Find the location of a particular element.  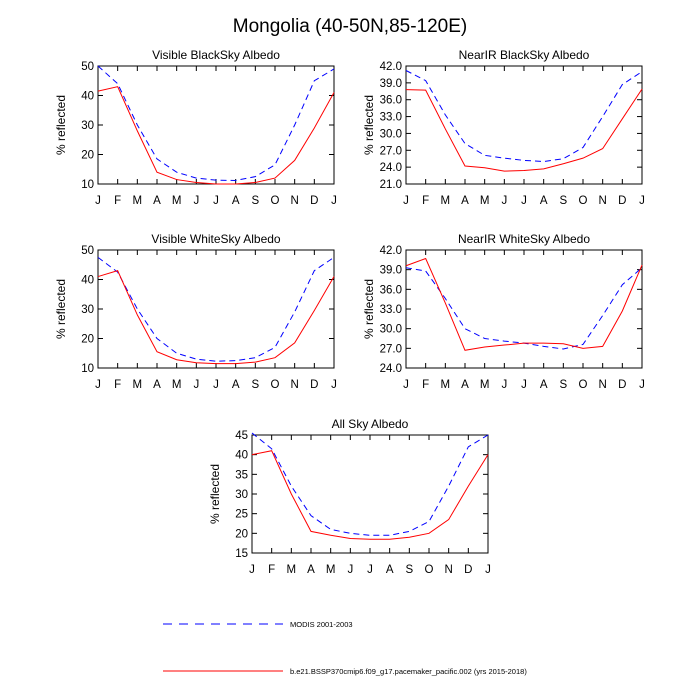

visible-blacksky-modis-line is located at coordinates (216, 123).